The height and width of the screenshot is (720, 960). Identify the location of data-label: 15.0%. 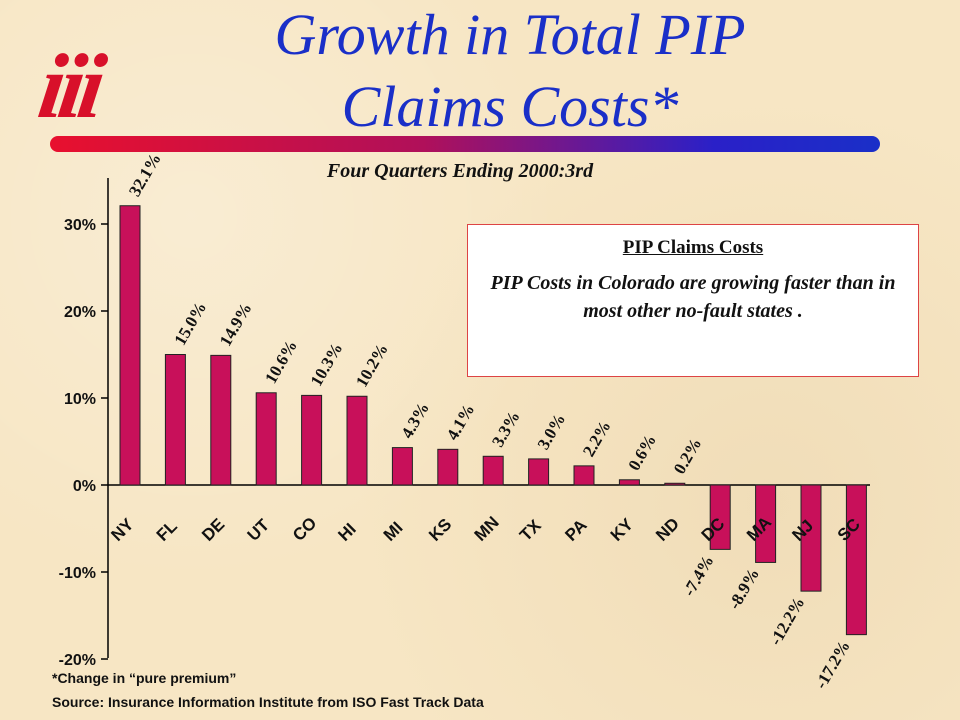
(190, 324).